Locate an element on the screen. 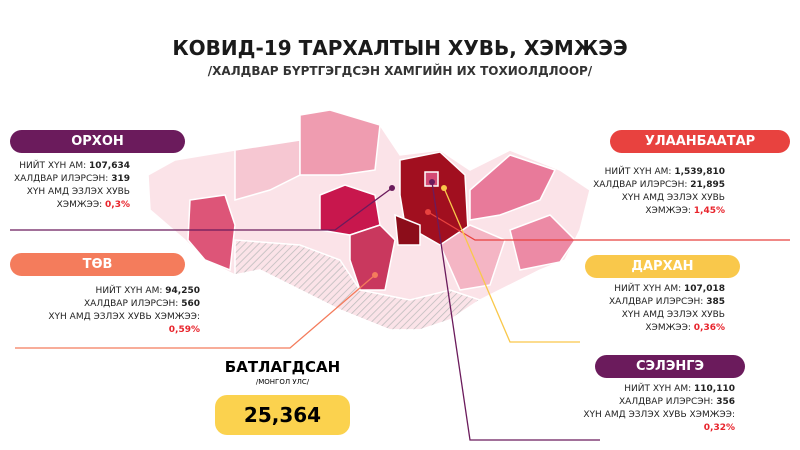 The width and height of the screenshot is (800, 450). info-line: НИЙТ ХҮН АМ: 107,634 is located at coordinates (70, 166).